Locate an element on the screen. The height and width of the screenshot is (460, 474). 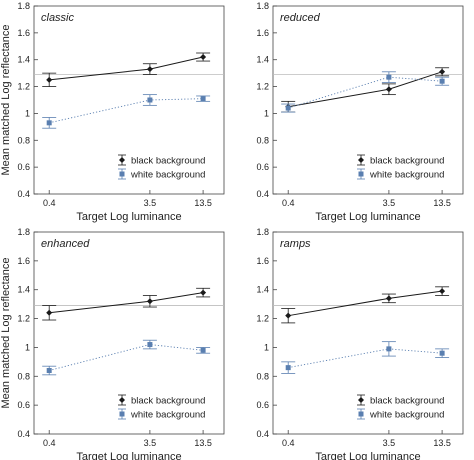
panel-title: ramps is located at coordinates (295, 244).